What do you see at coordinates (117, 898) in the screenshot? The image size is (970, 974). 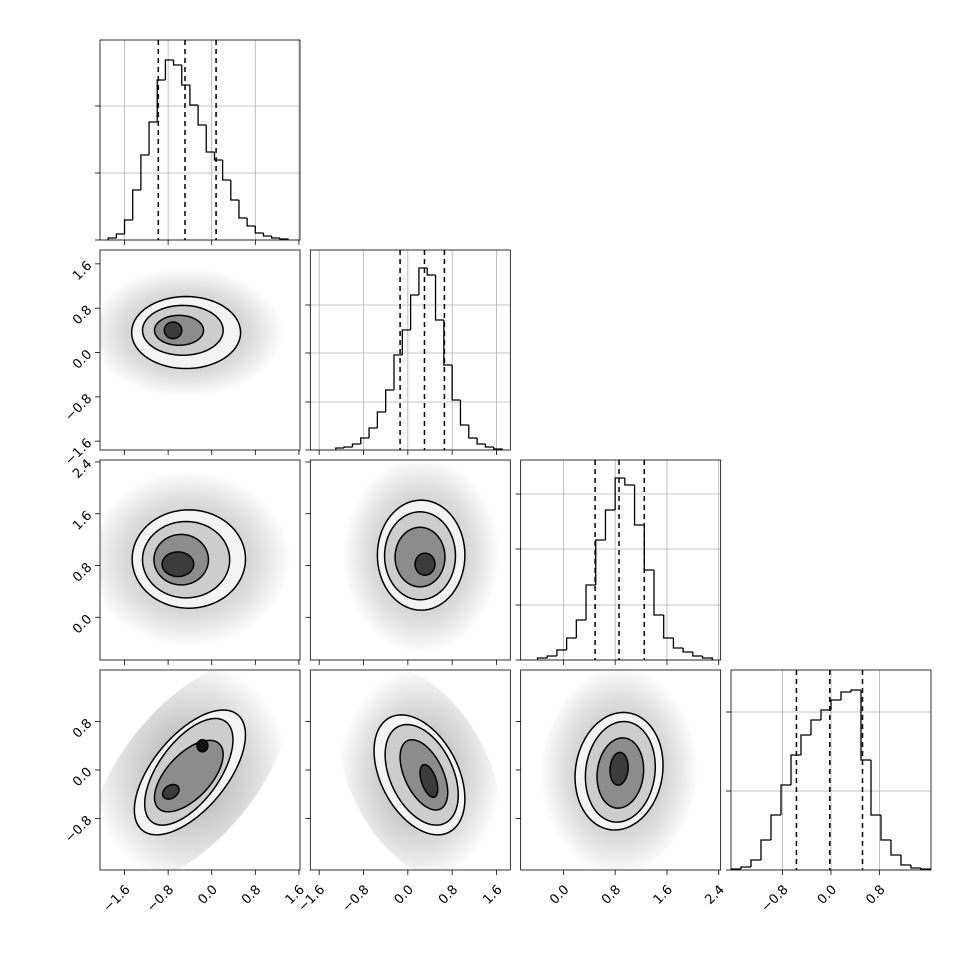 I see `x-tick-label: −1.6` at bounding box center [117, 898].